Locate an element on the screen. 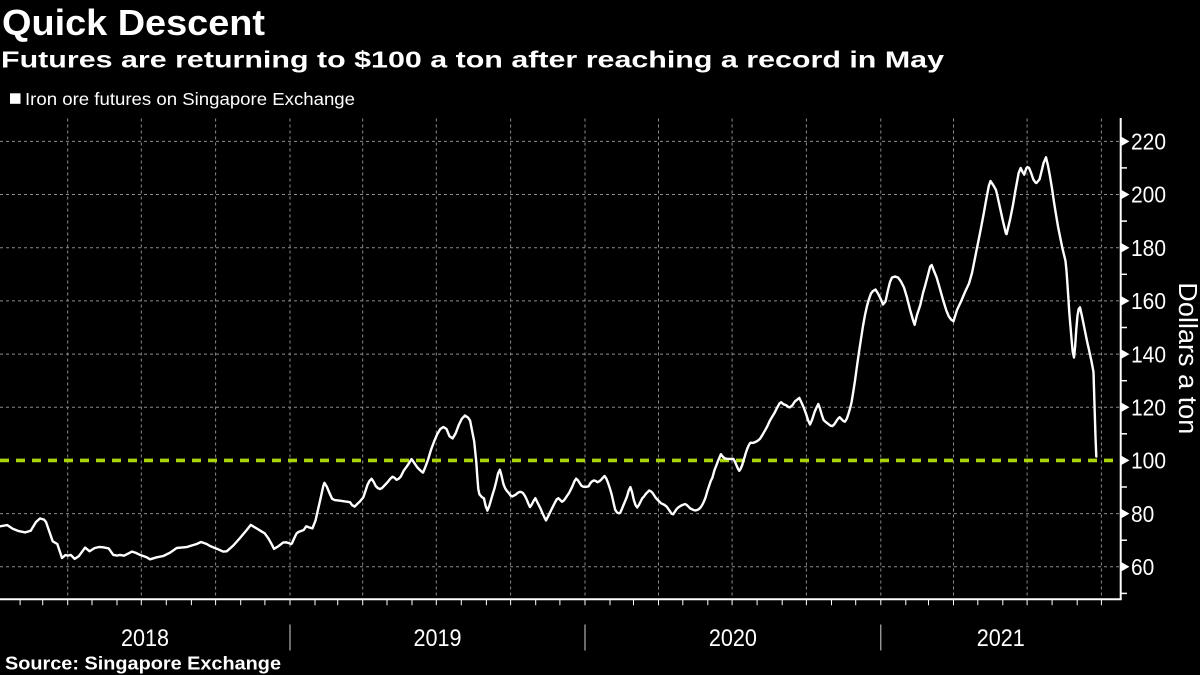 The width and height of the screenshot is (1200, 675). svg-text: 2020 is located at coordinates (733, 638).